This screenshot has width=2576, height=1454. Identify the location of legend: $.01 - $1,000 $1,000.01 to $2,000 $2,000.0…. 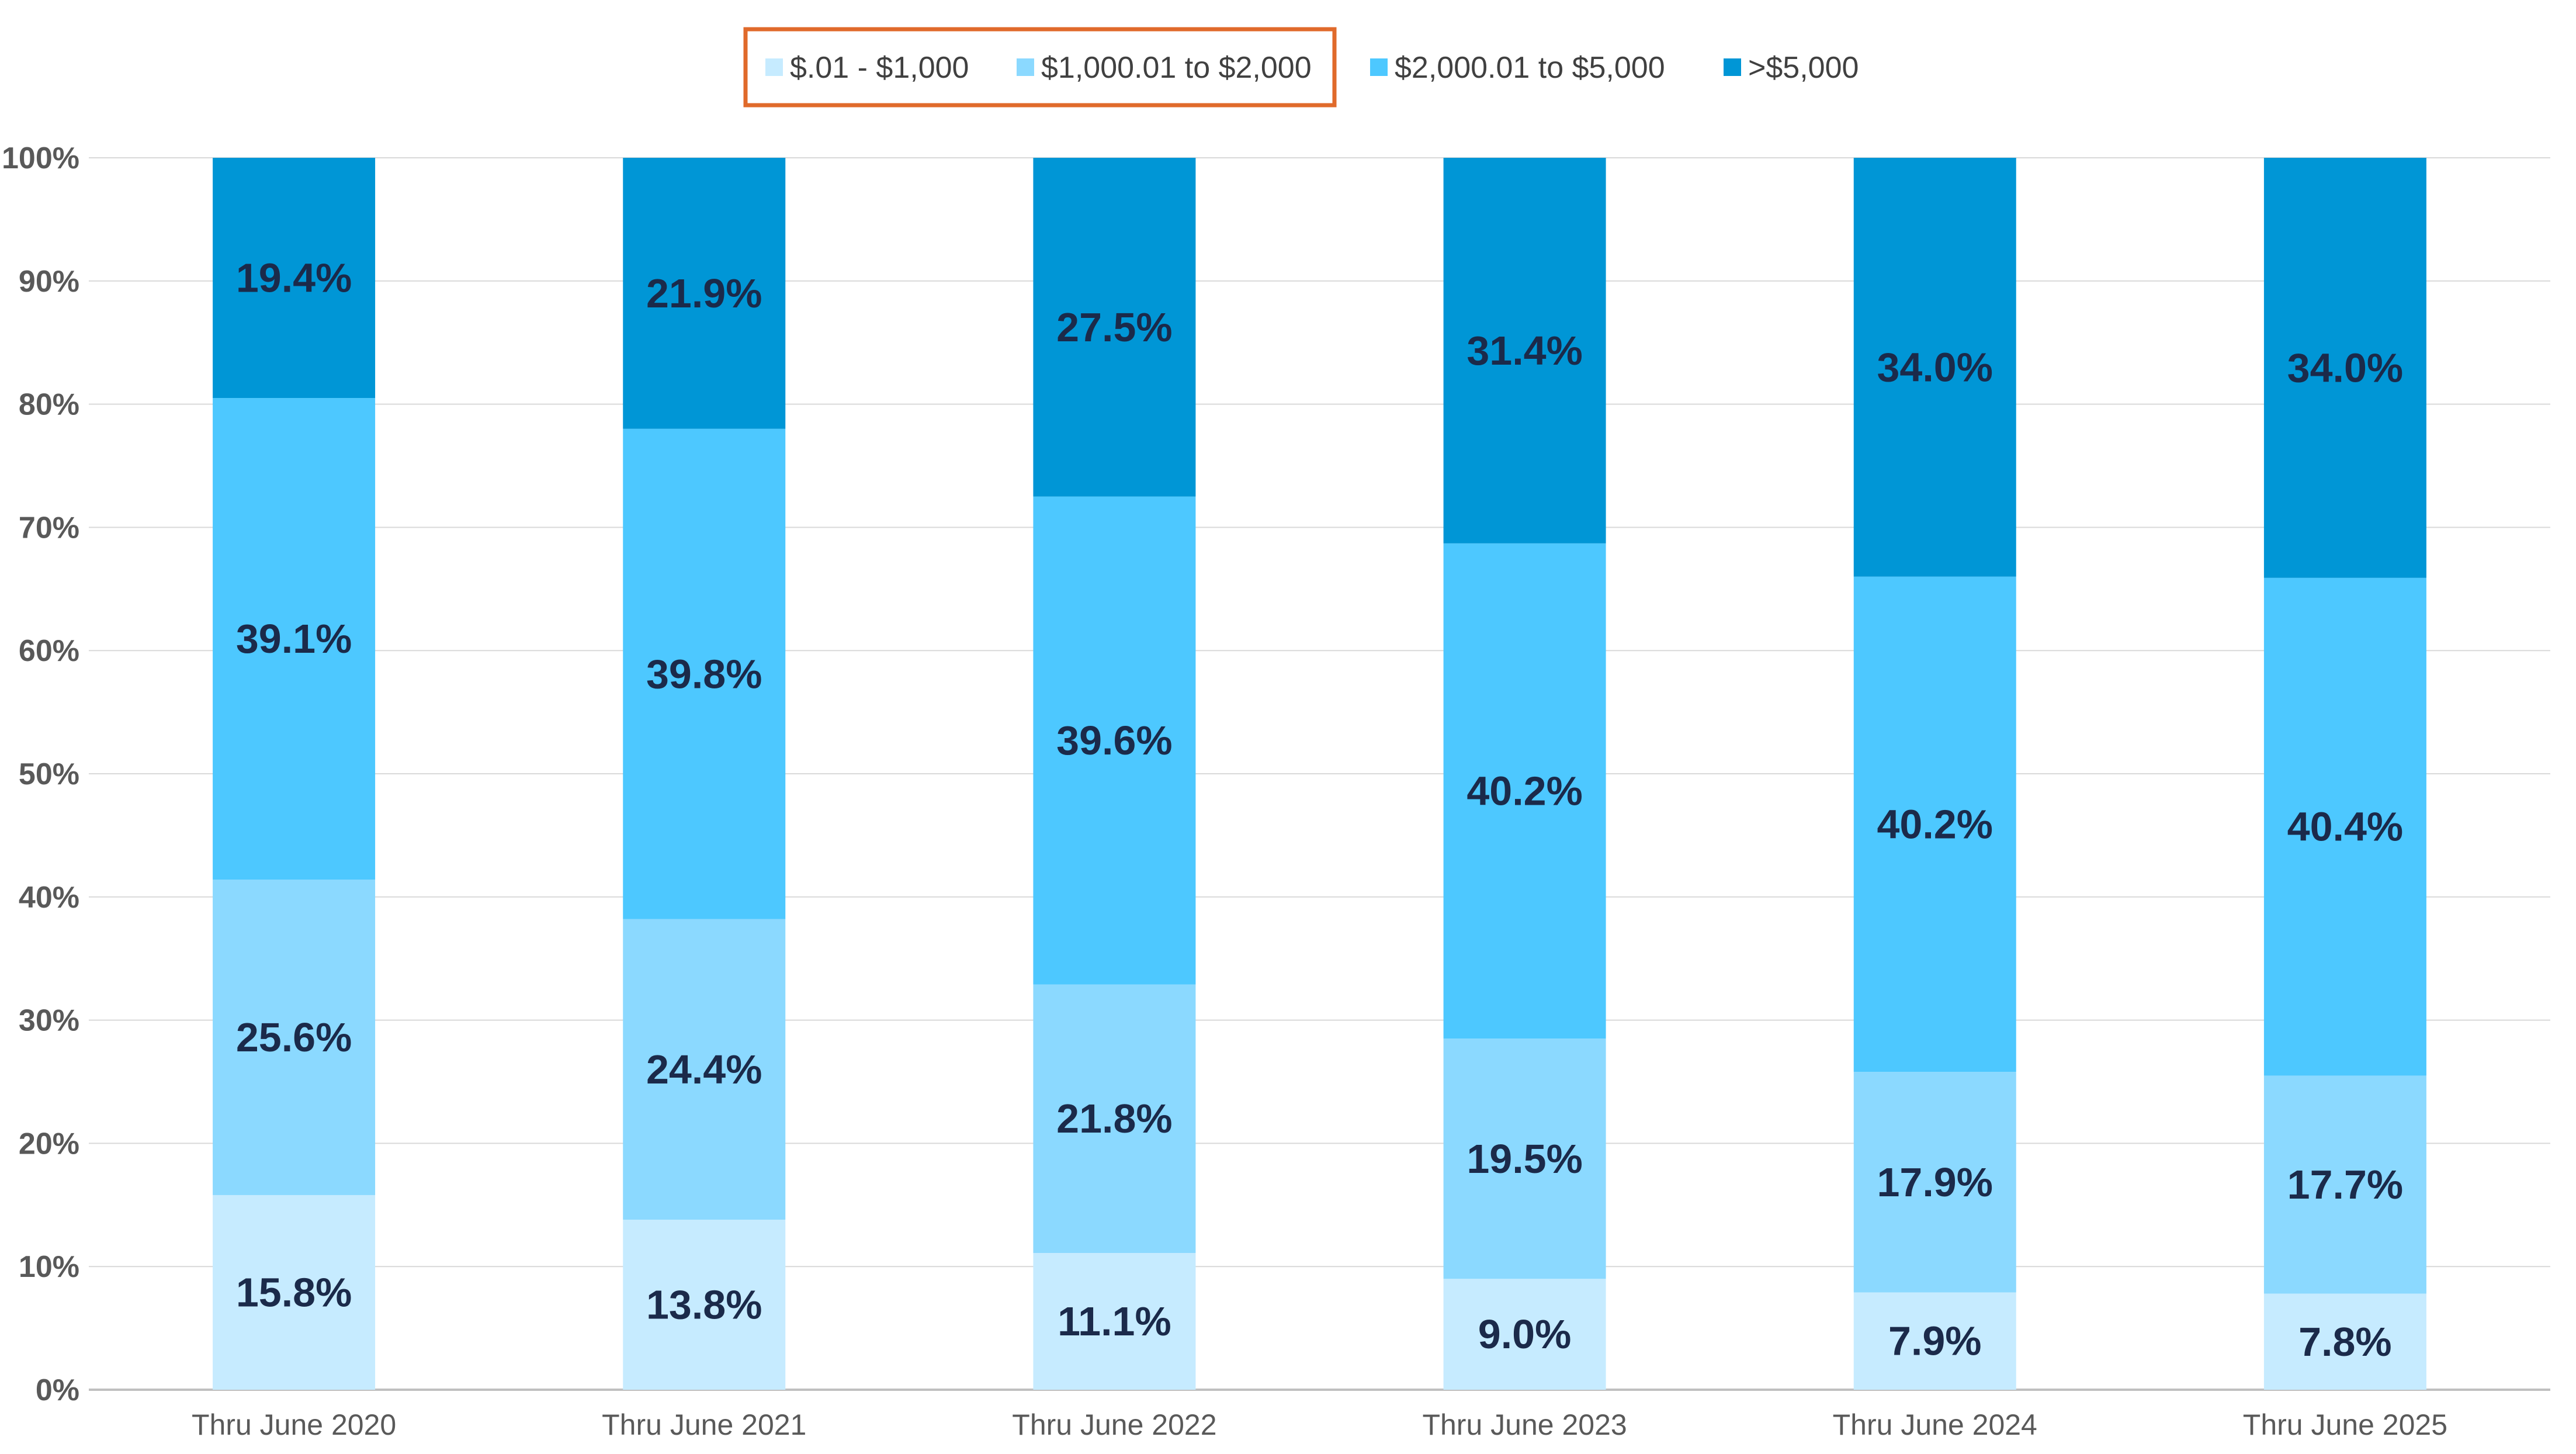
(1301, 67).